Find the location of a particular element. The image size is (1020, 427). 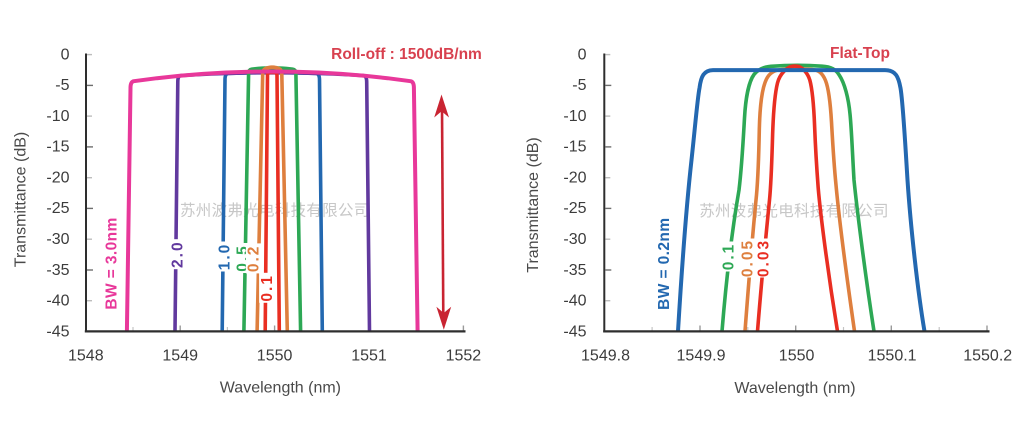

svg-text: 1551 is located at coordinates (369, 355).